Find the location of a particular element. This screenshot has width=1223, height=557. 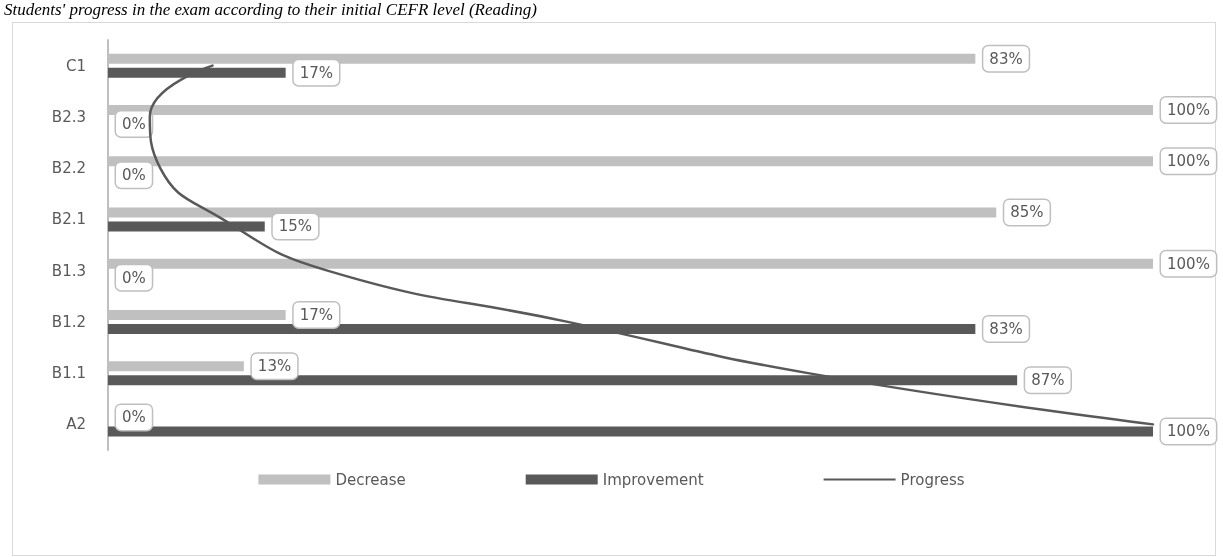

y-tick-label: B1.1 is located at coordinates (68, 373).